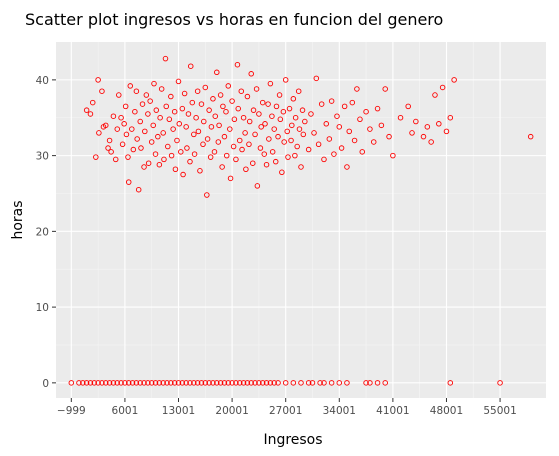  I want to click on y-axis-ticks: 0 10 20 30 40, so click(46, 232).